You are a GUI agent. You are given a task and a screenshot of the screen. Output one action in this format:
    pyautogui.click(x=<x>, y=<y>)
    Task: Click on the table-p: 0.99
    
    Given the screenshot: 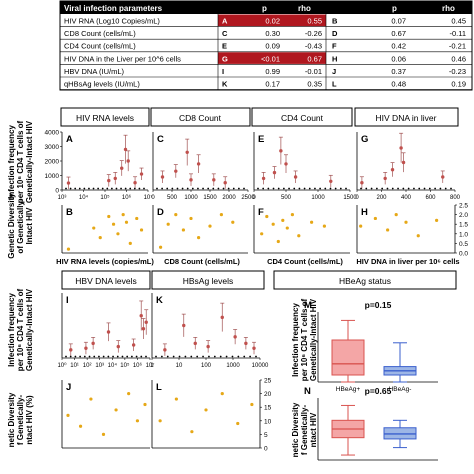 What is the action you would take?
    pyautogui.click(x=272, y=71)
    